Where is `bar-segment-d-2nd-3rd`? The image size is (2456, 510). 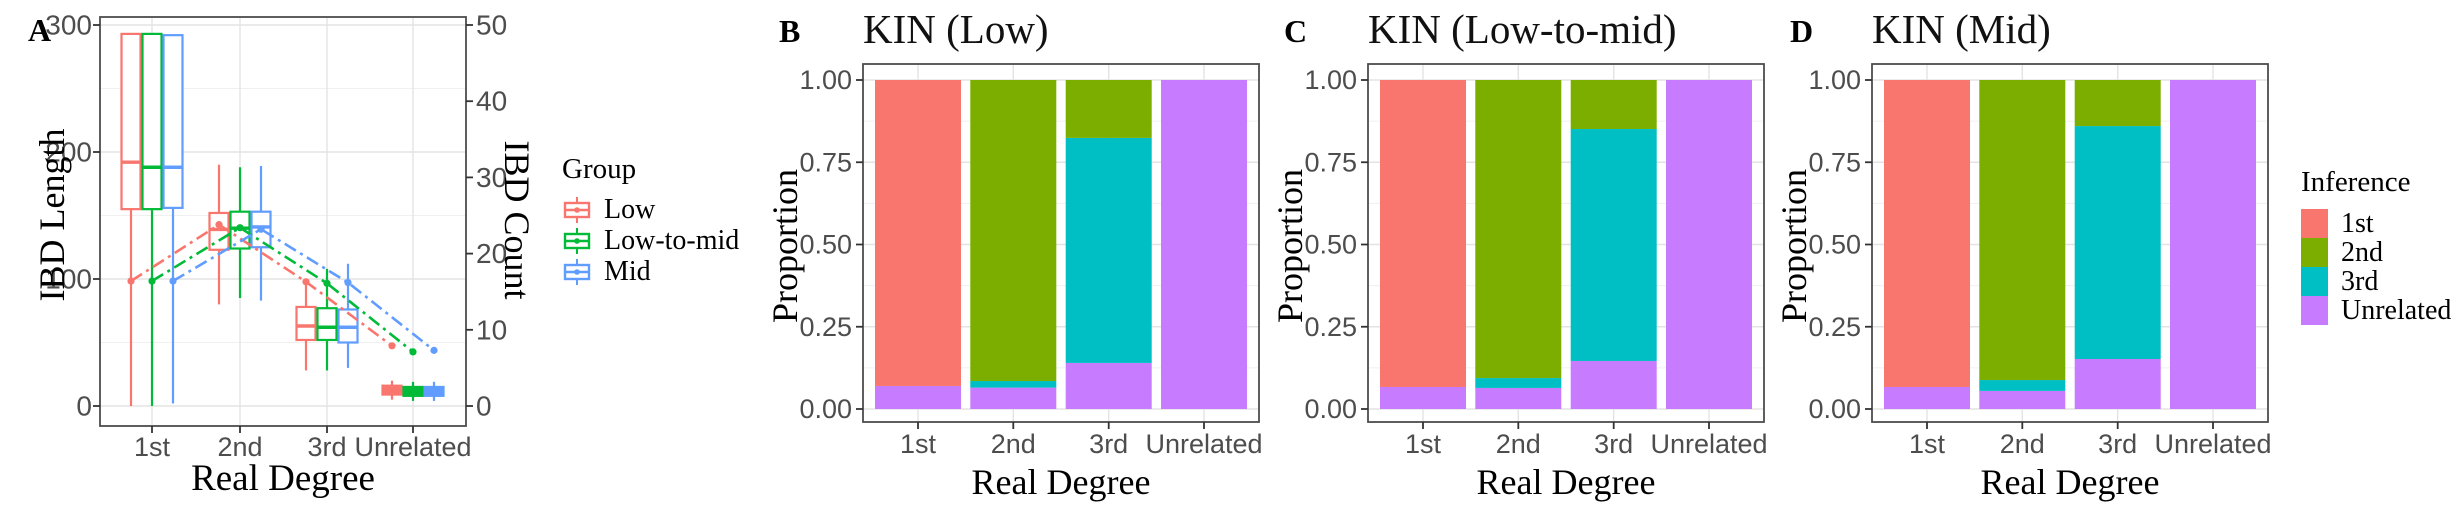
bar-segment-d-2nd-3rd is located at coordinates (2022, 385).